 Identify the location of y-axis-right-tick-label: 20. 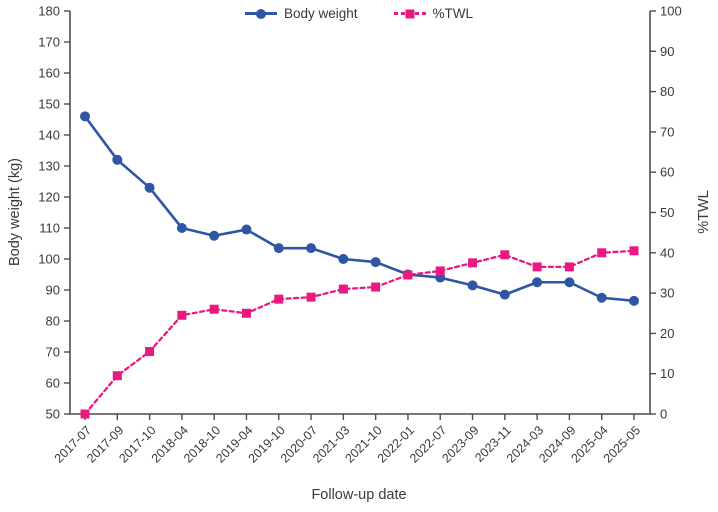
(667, 333).